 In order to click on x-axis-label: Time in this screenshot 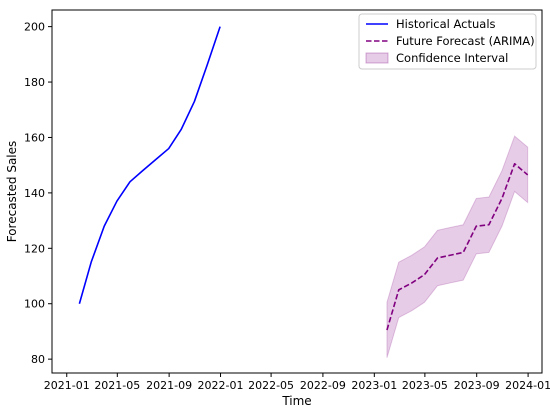, I will do `click(296, 401)`.